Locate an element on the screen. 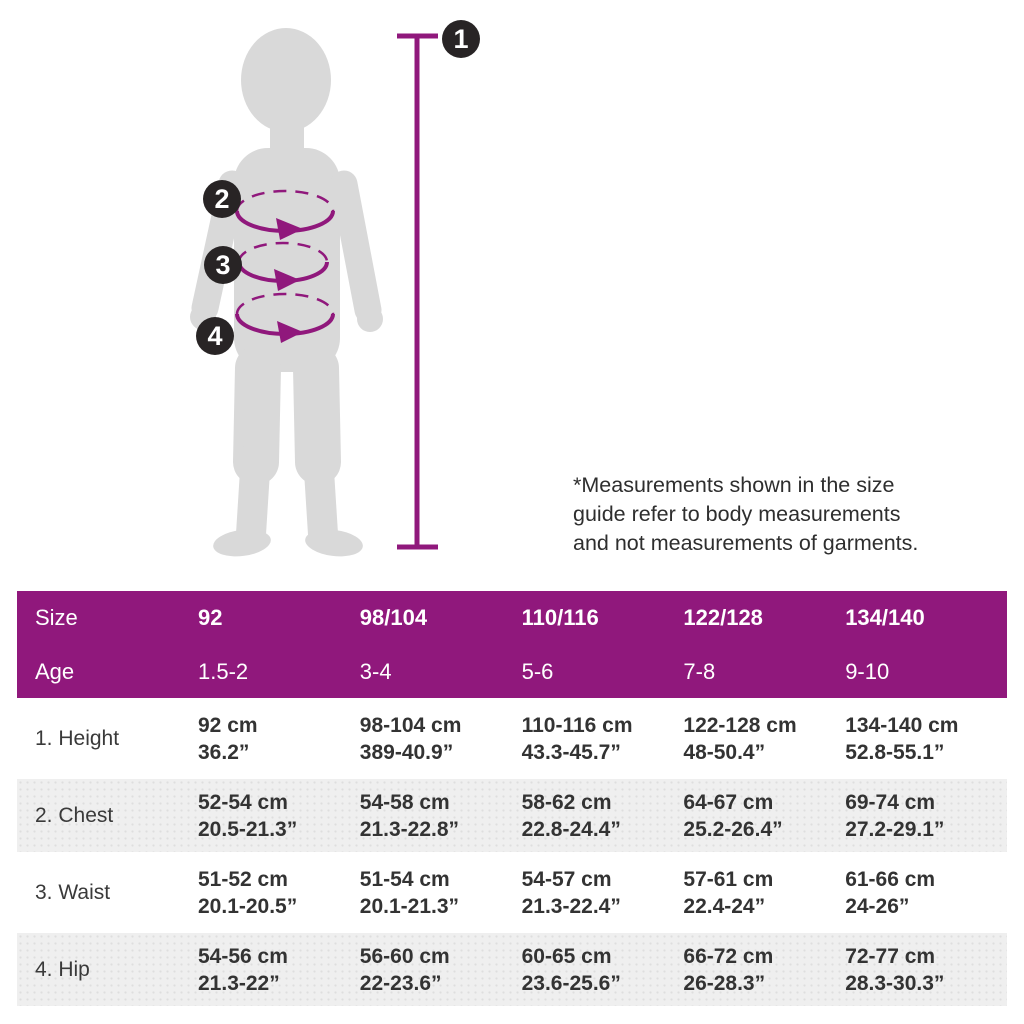  hip-arrowhead-icon is located at coordinates (290, 332).